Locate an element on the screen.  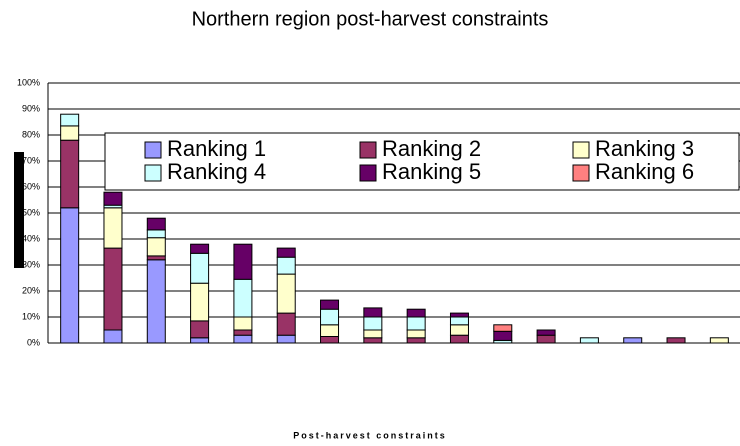
x-axis-title: Post-harvest constraints is located at coordinates (370, 435).